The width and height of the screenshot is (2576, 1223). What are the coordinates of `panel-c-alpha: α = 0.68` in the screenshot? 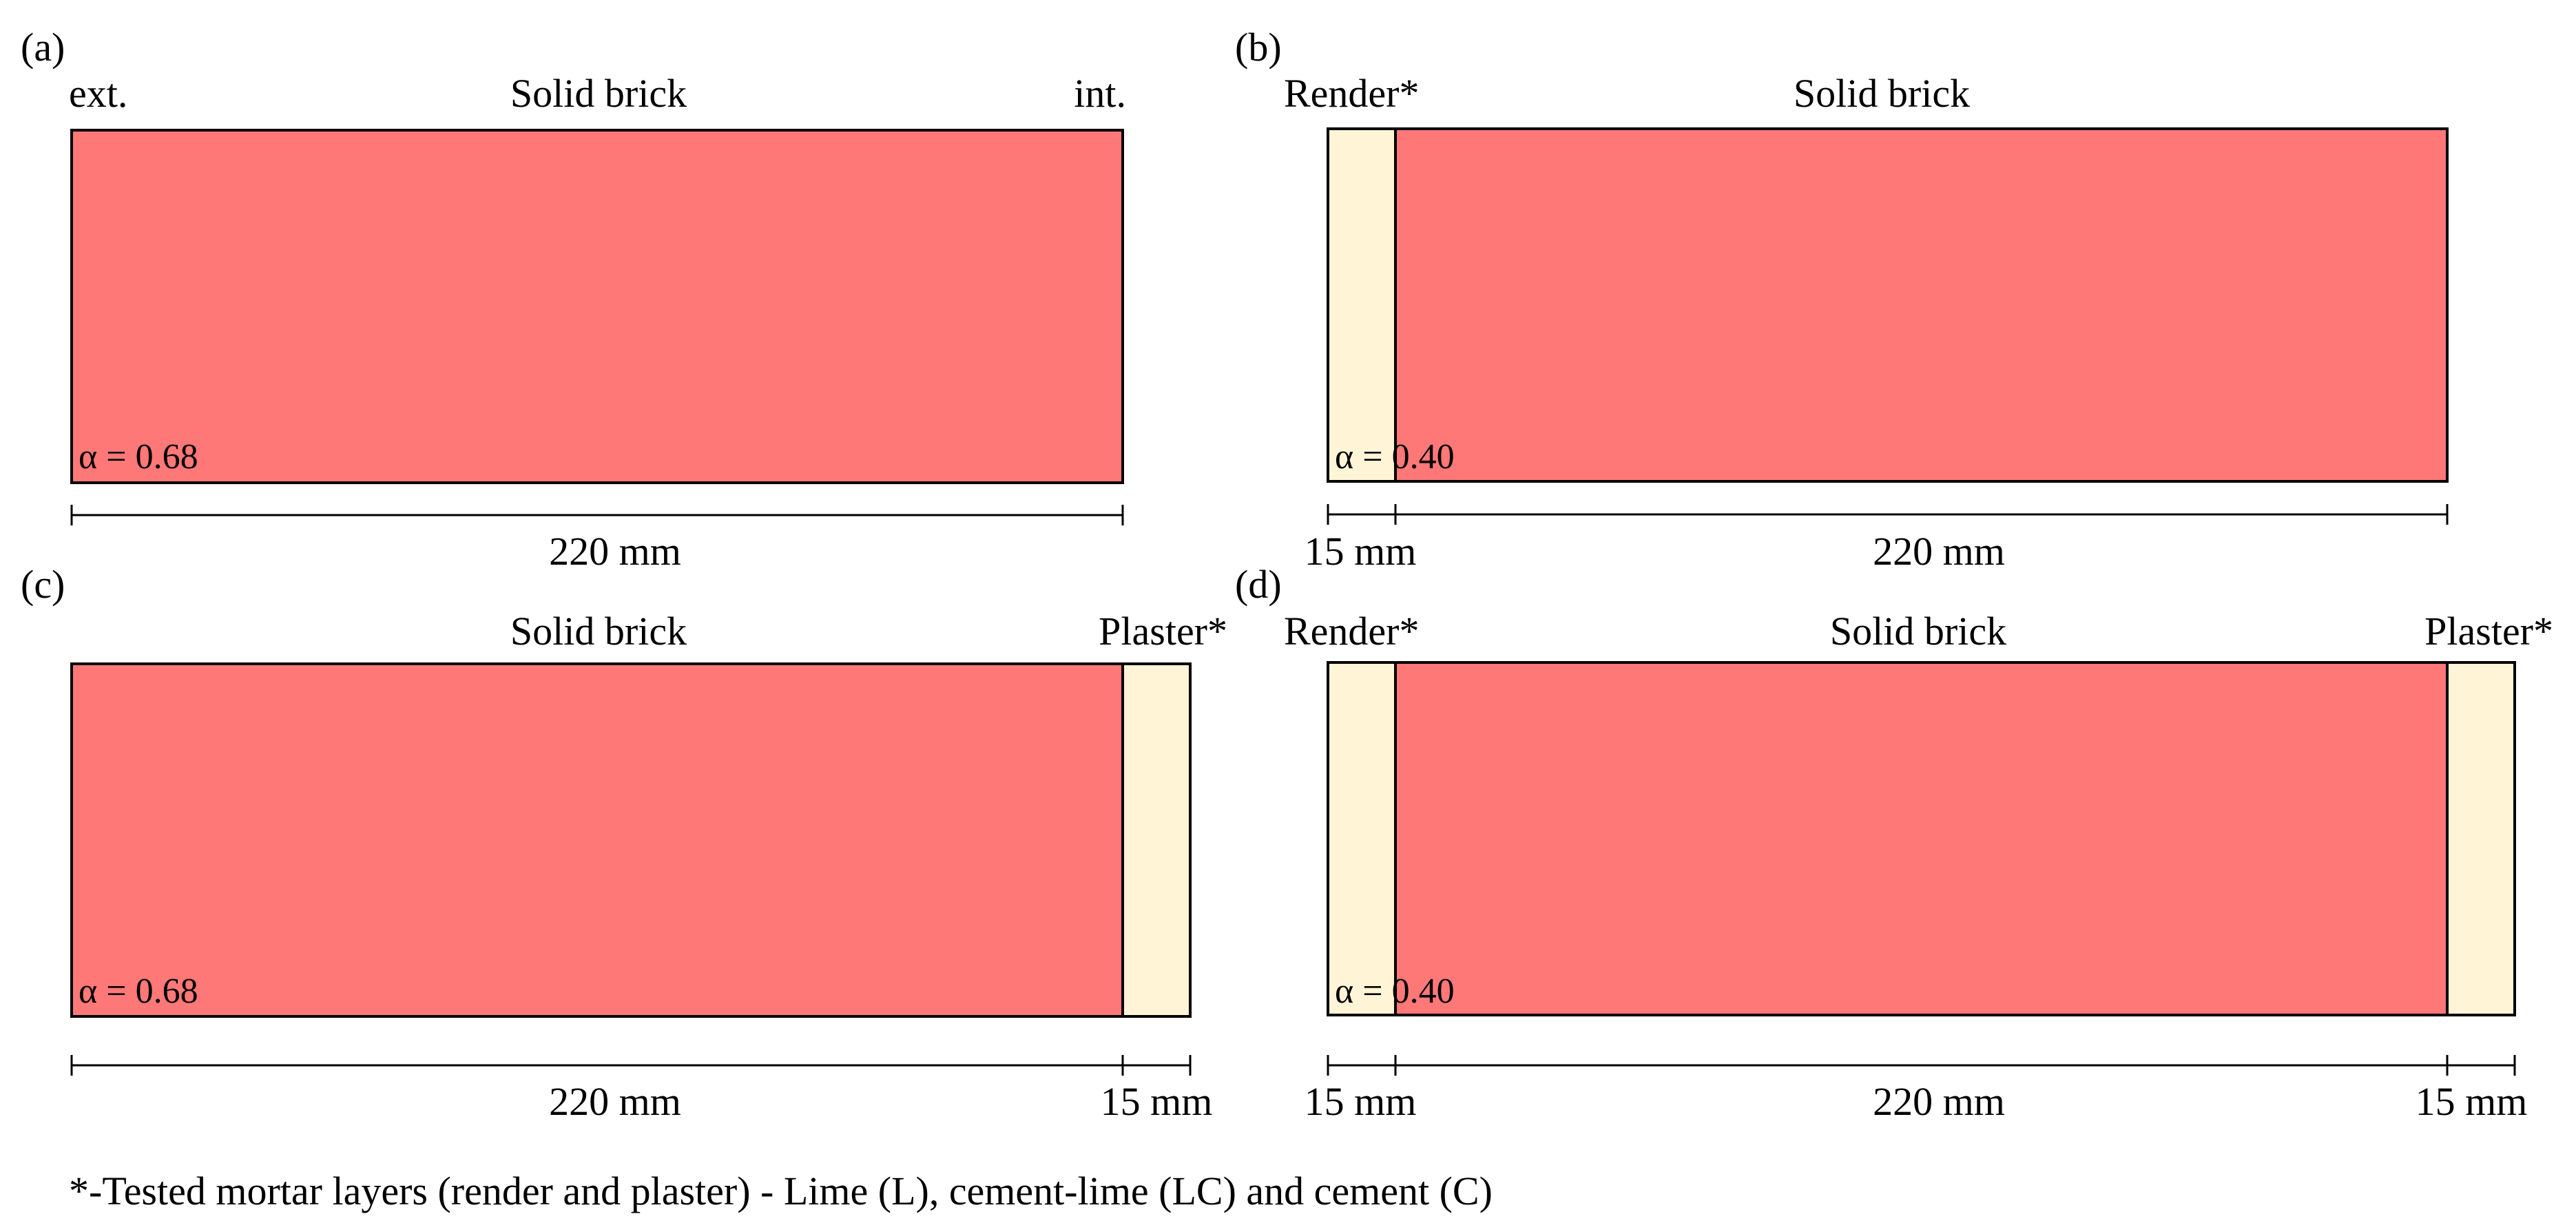 It's located at (138, 991).